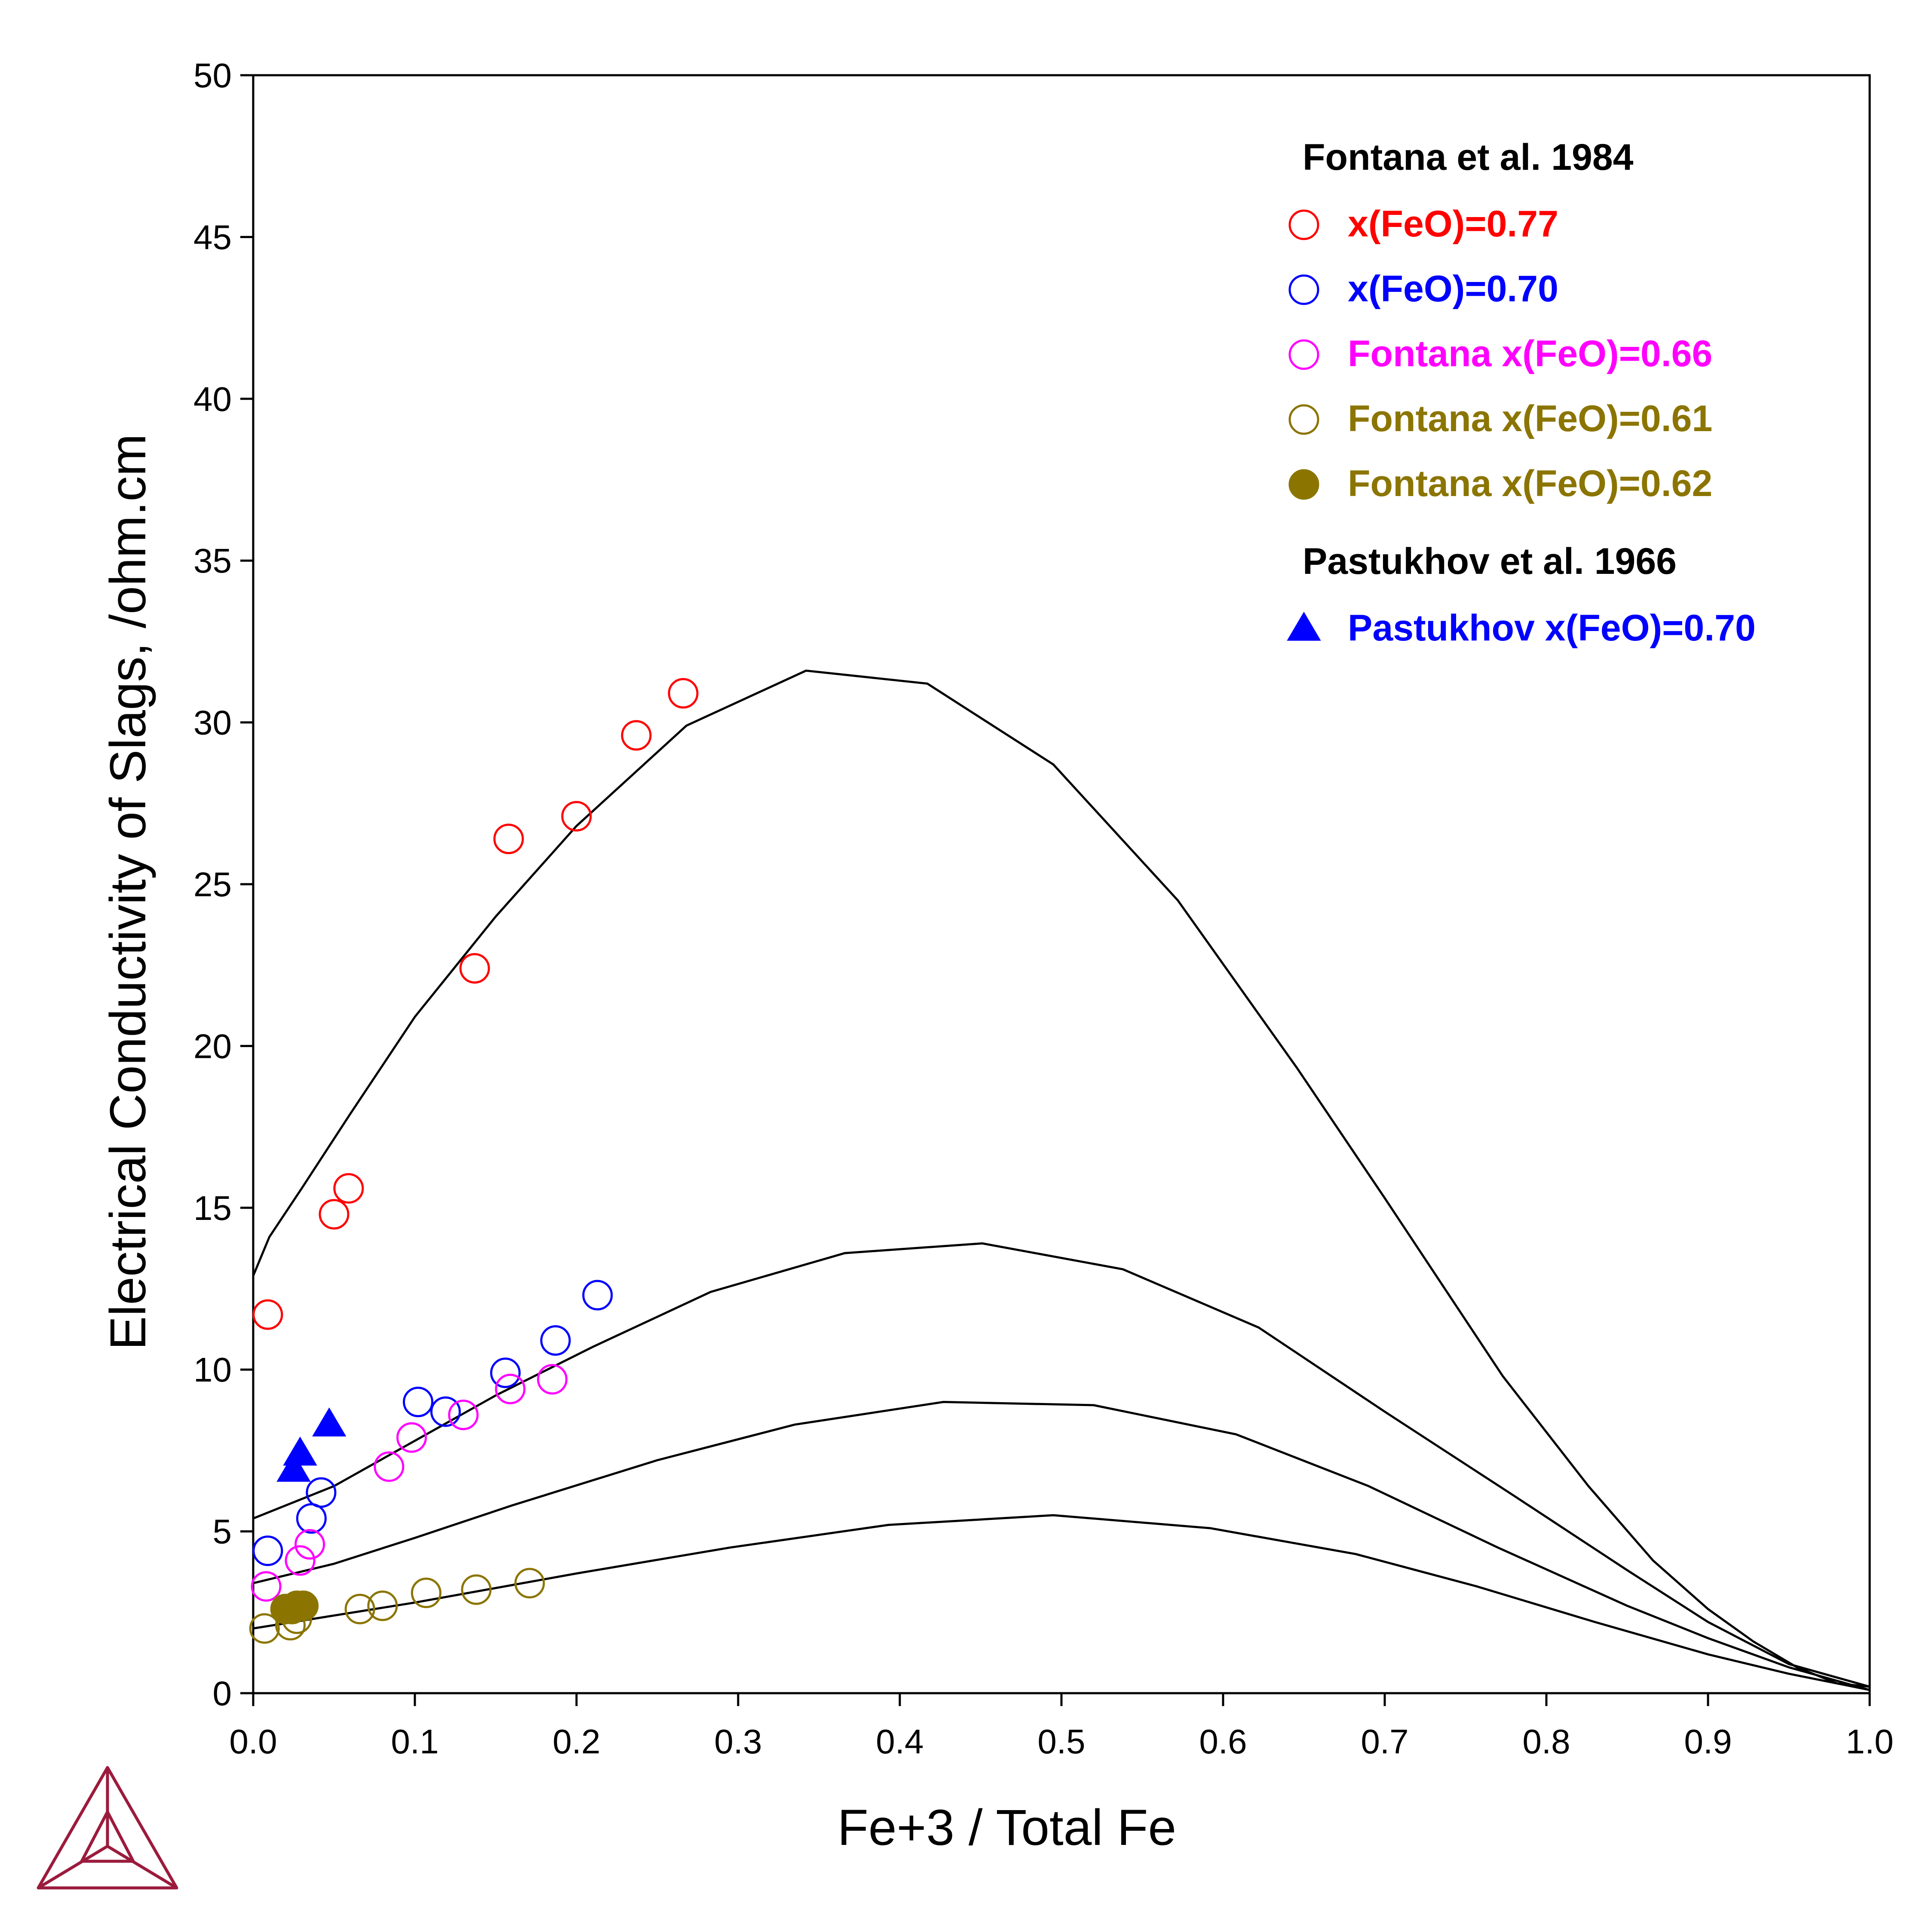 The image size is (1932, 1921). What do you see at coordinates (1384, 1741) in the screenshot?
I see `x-tick-label: 0.7` at bounding box center [1384, 1741].